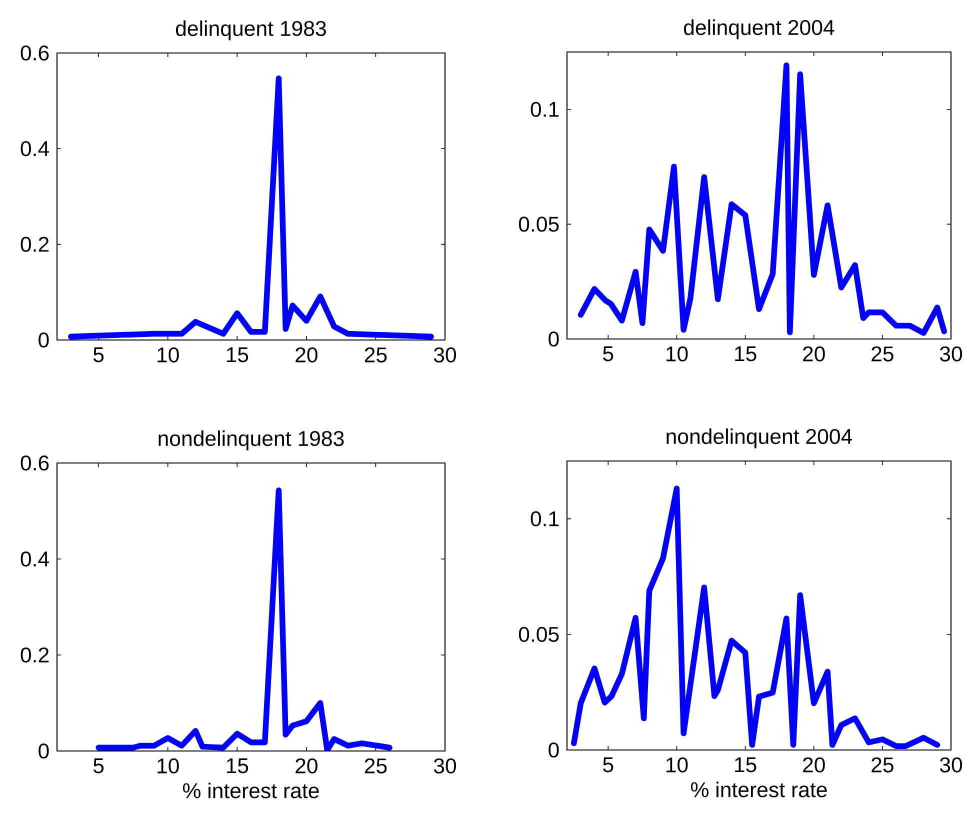 The width and height of the screenshot is (974, 825). What do you see at coordinates (251, 30) in the screenshot?
I see `chart-title: delinquent 1983` at bounding box center [251, 30].